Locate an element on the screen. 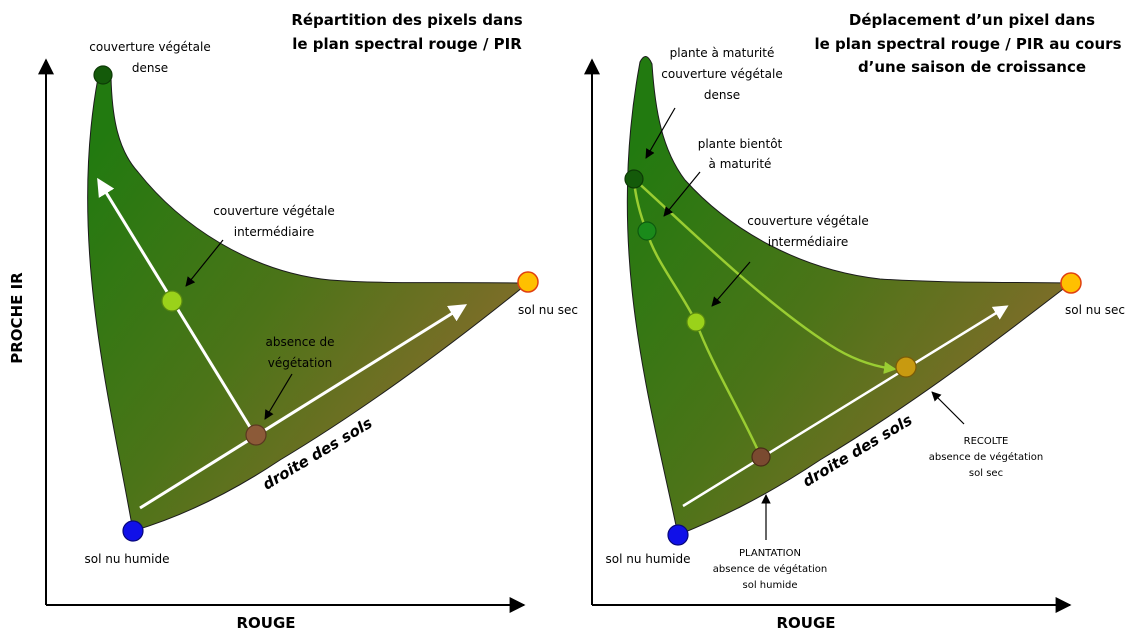 Image resolution: width=1132 pixels, height=632 pixels. right-wet-soil-point is located at coordinates (678, 535).